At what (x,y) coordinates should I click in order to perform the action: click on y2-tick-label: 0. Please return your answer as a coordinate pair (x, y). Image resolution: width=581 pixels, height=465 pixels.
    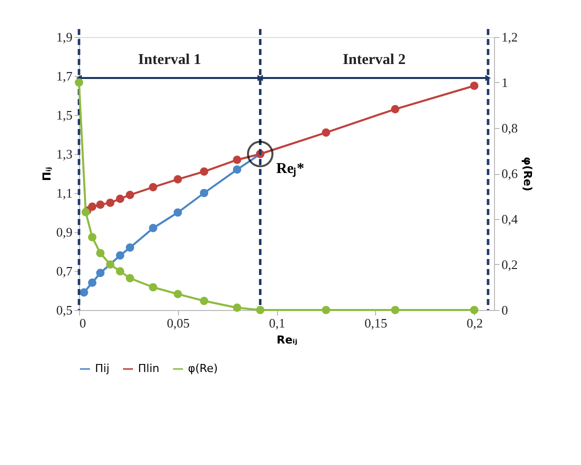
    Looking at the image, I should click on (505, 310).